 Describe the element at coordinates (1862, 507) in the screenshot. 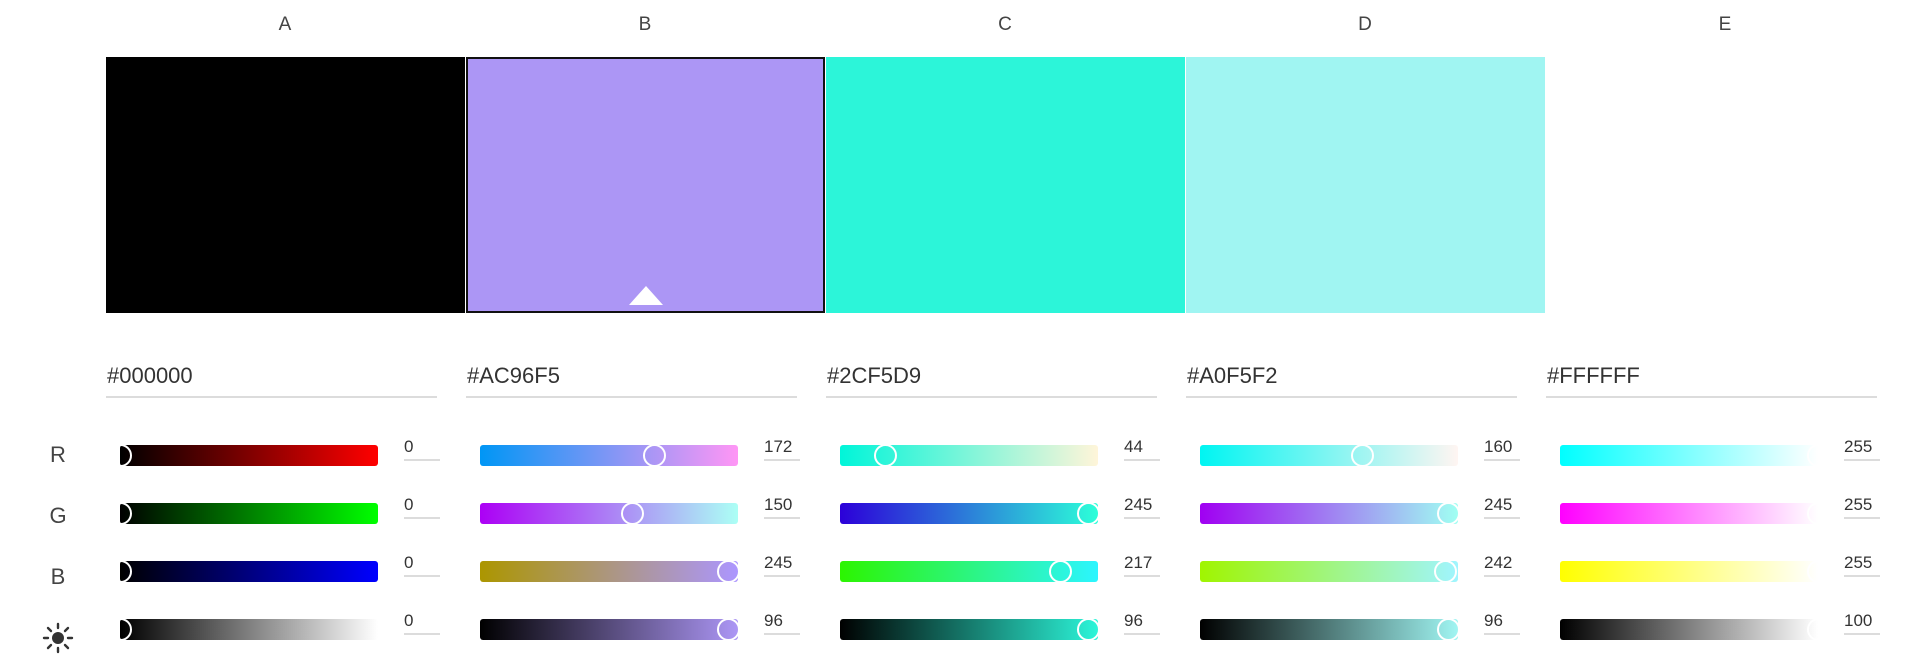

I see `green-value-e: 255` at that location.